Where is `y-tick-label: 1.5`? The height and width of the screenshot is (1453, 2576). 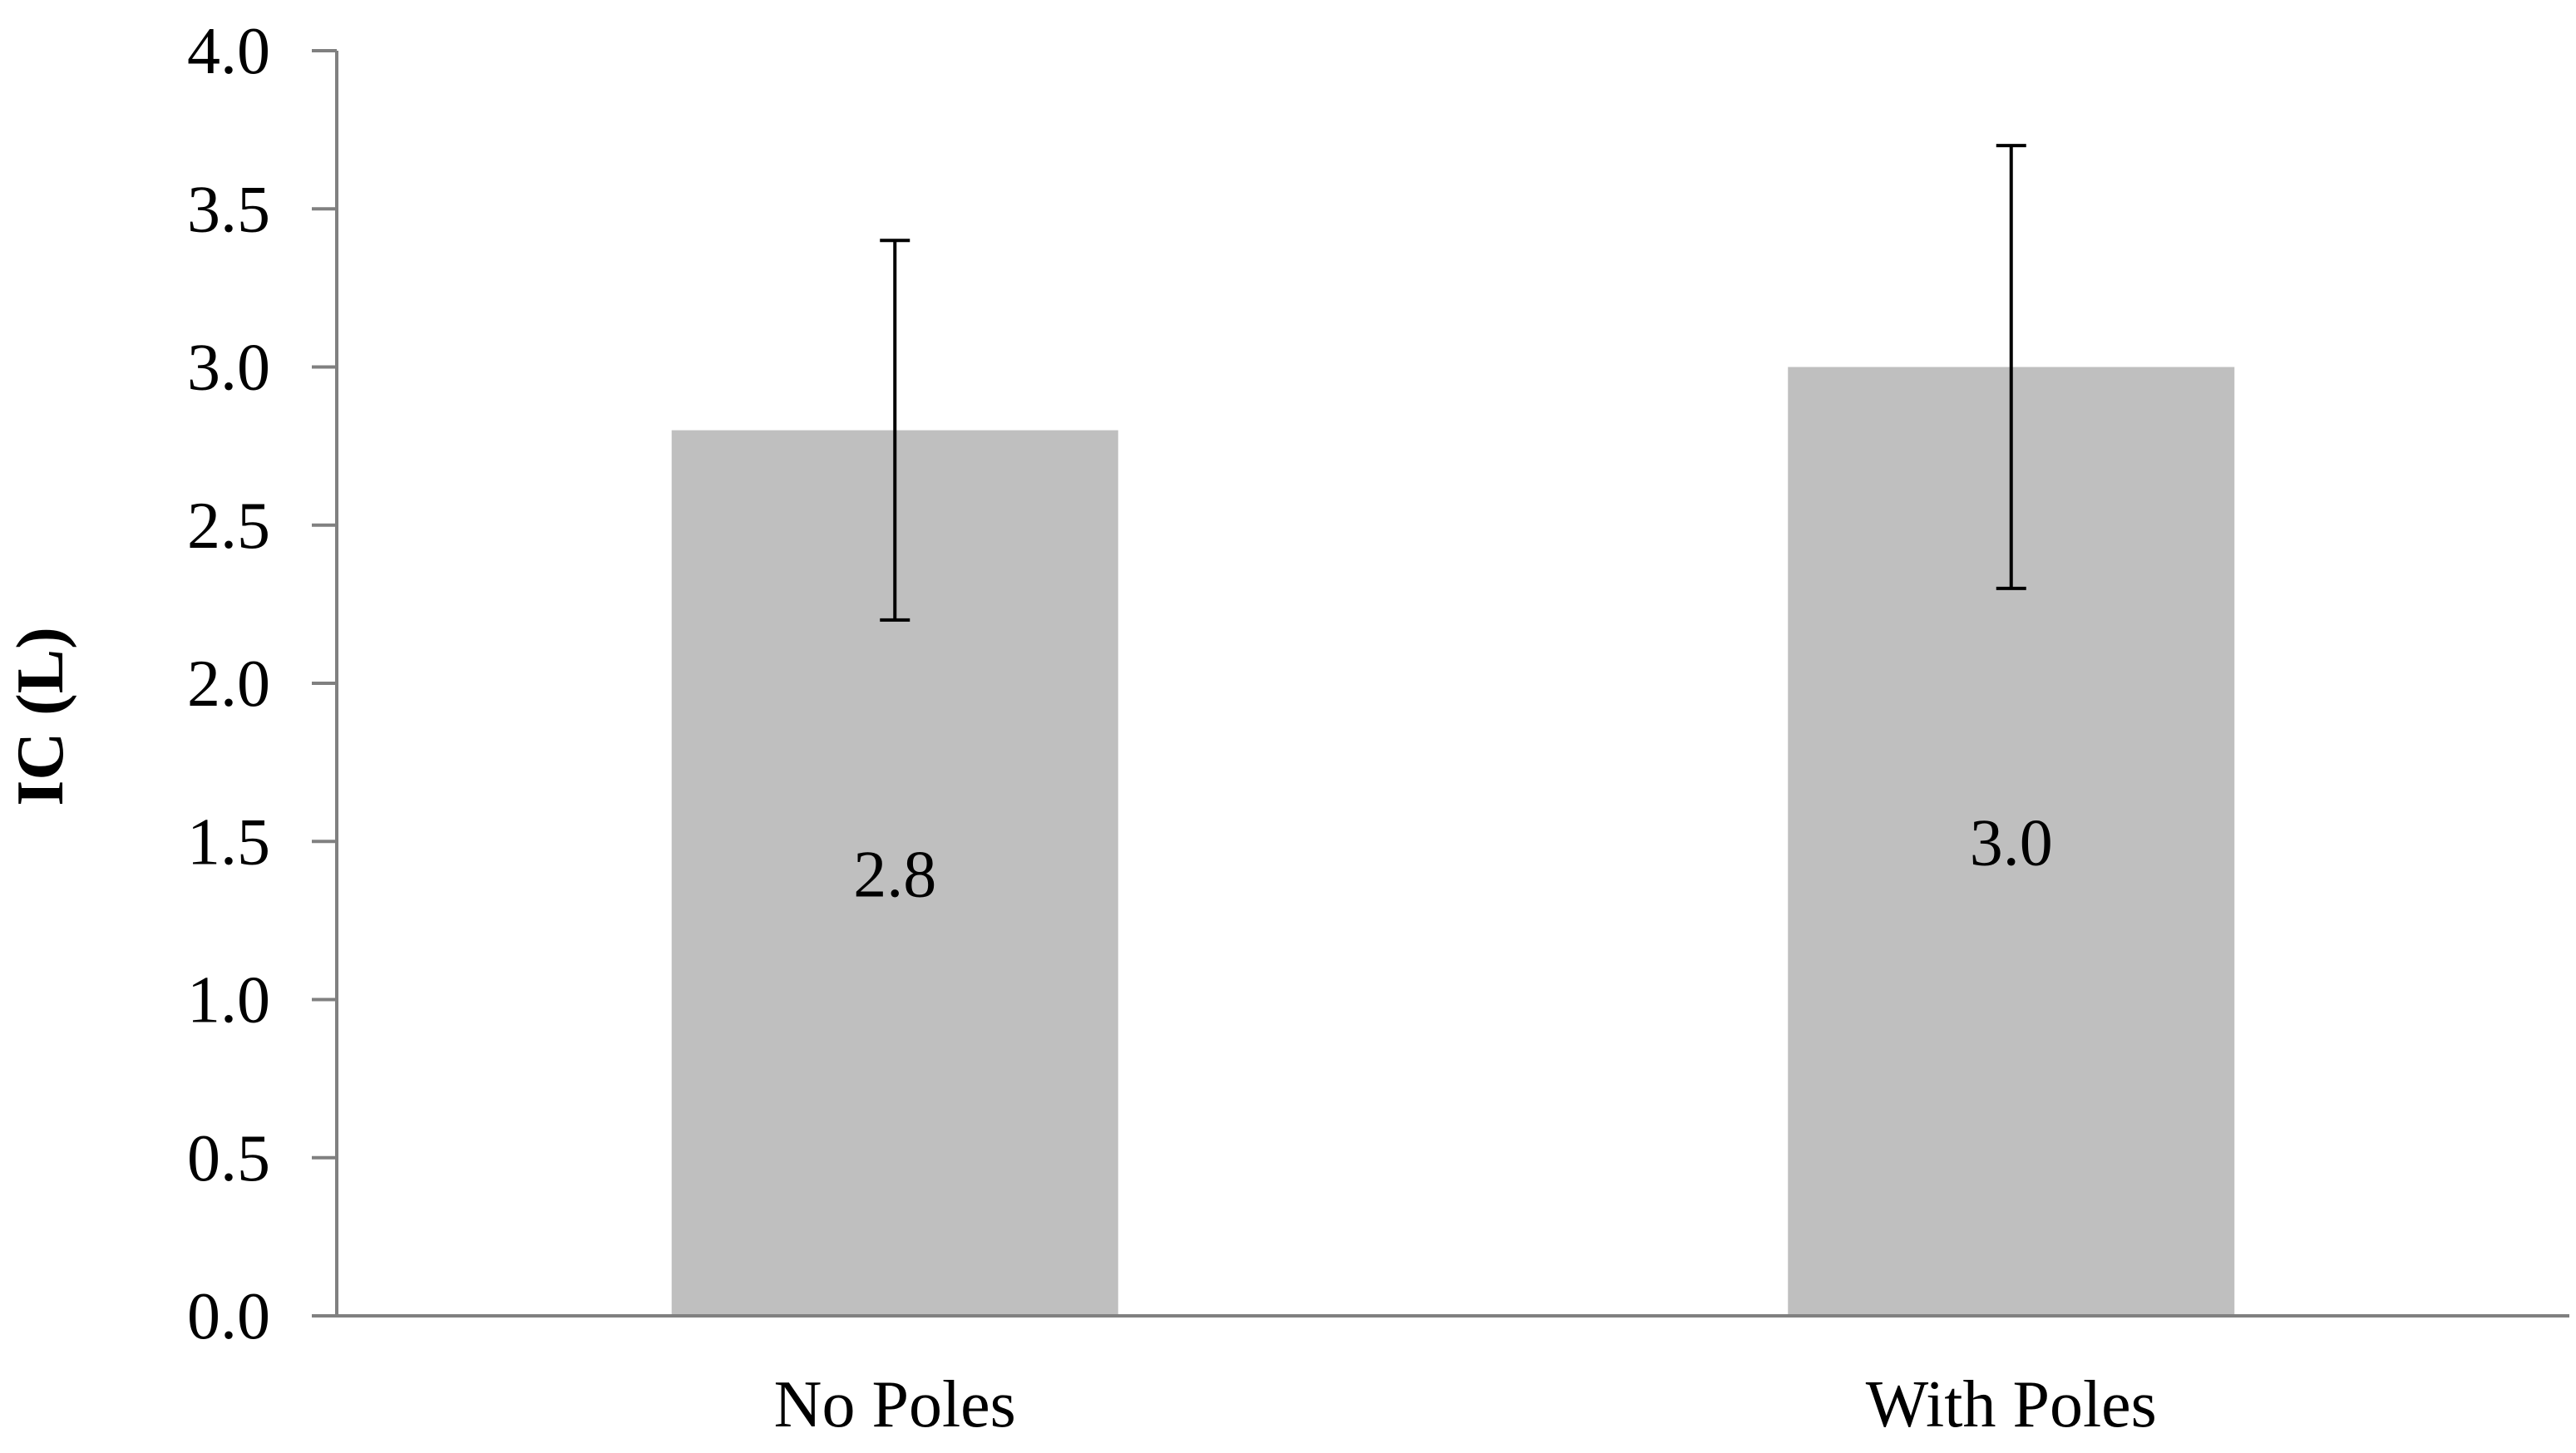 y-tick-label: 1.5 is located at coordinates (228, 842).